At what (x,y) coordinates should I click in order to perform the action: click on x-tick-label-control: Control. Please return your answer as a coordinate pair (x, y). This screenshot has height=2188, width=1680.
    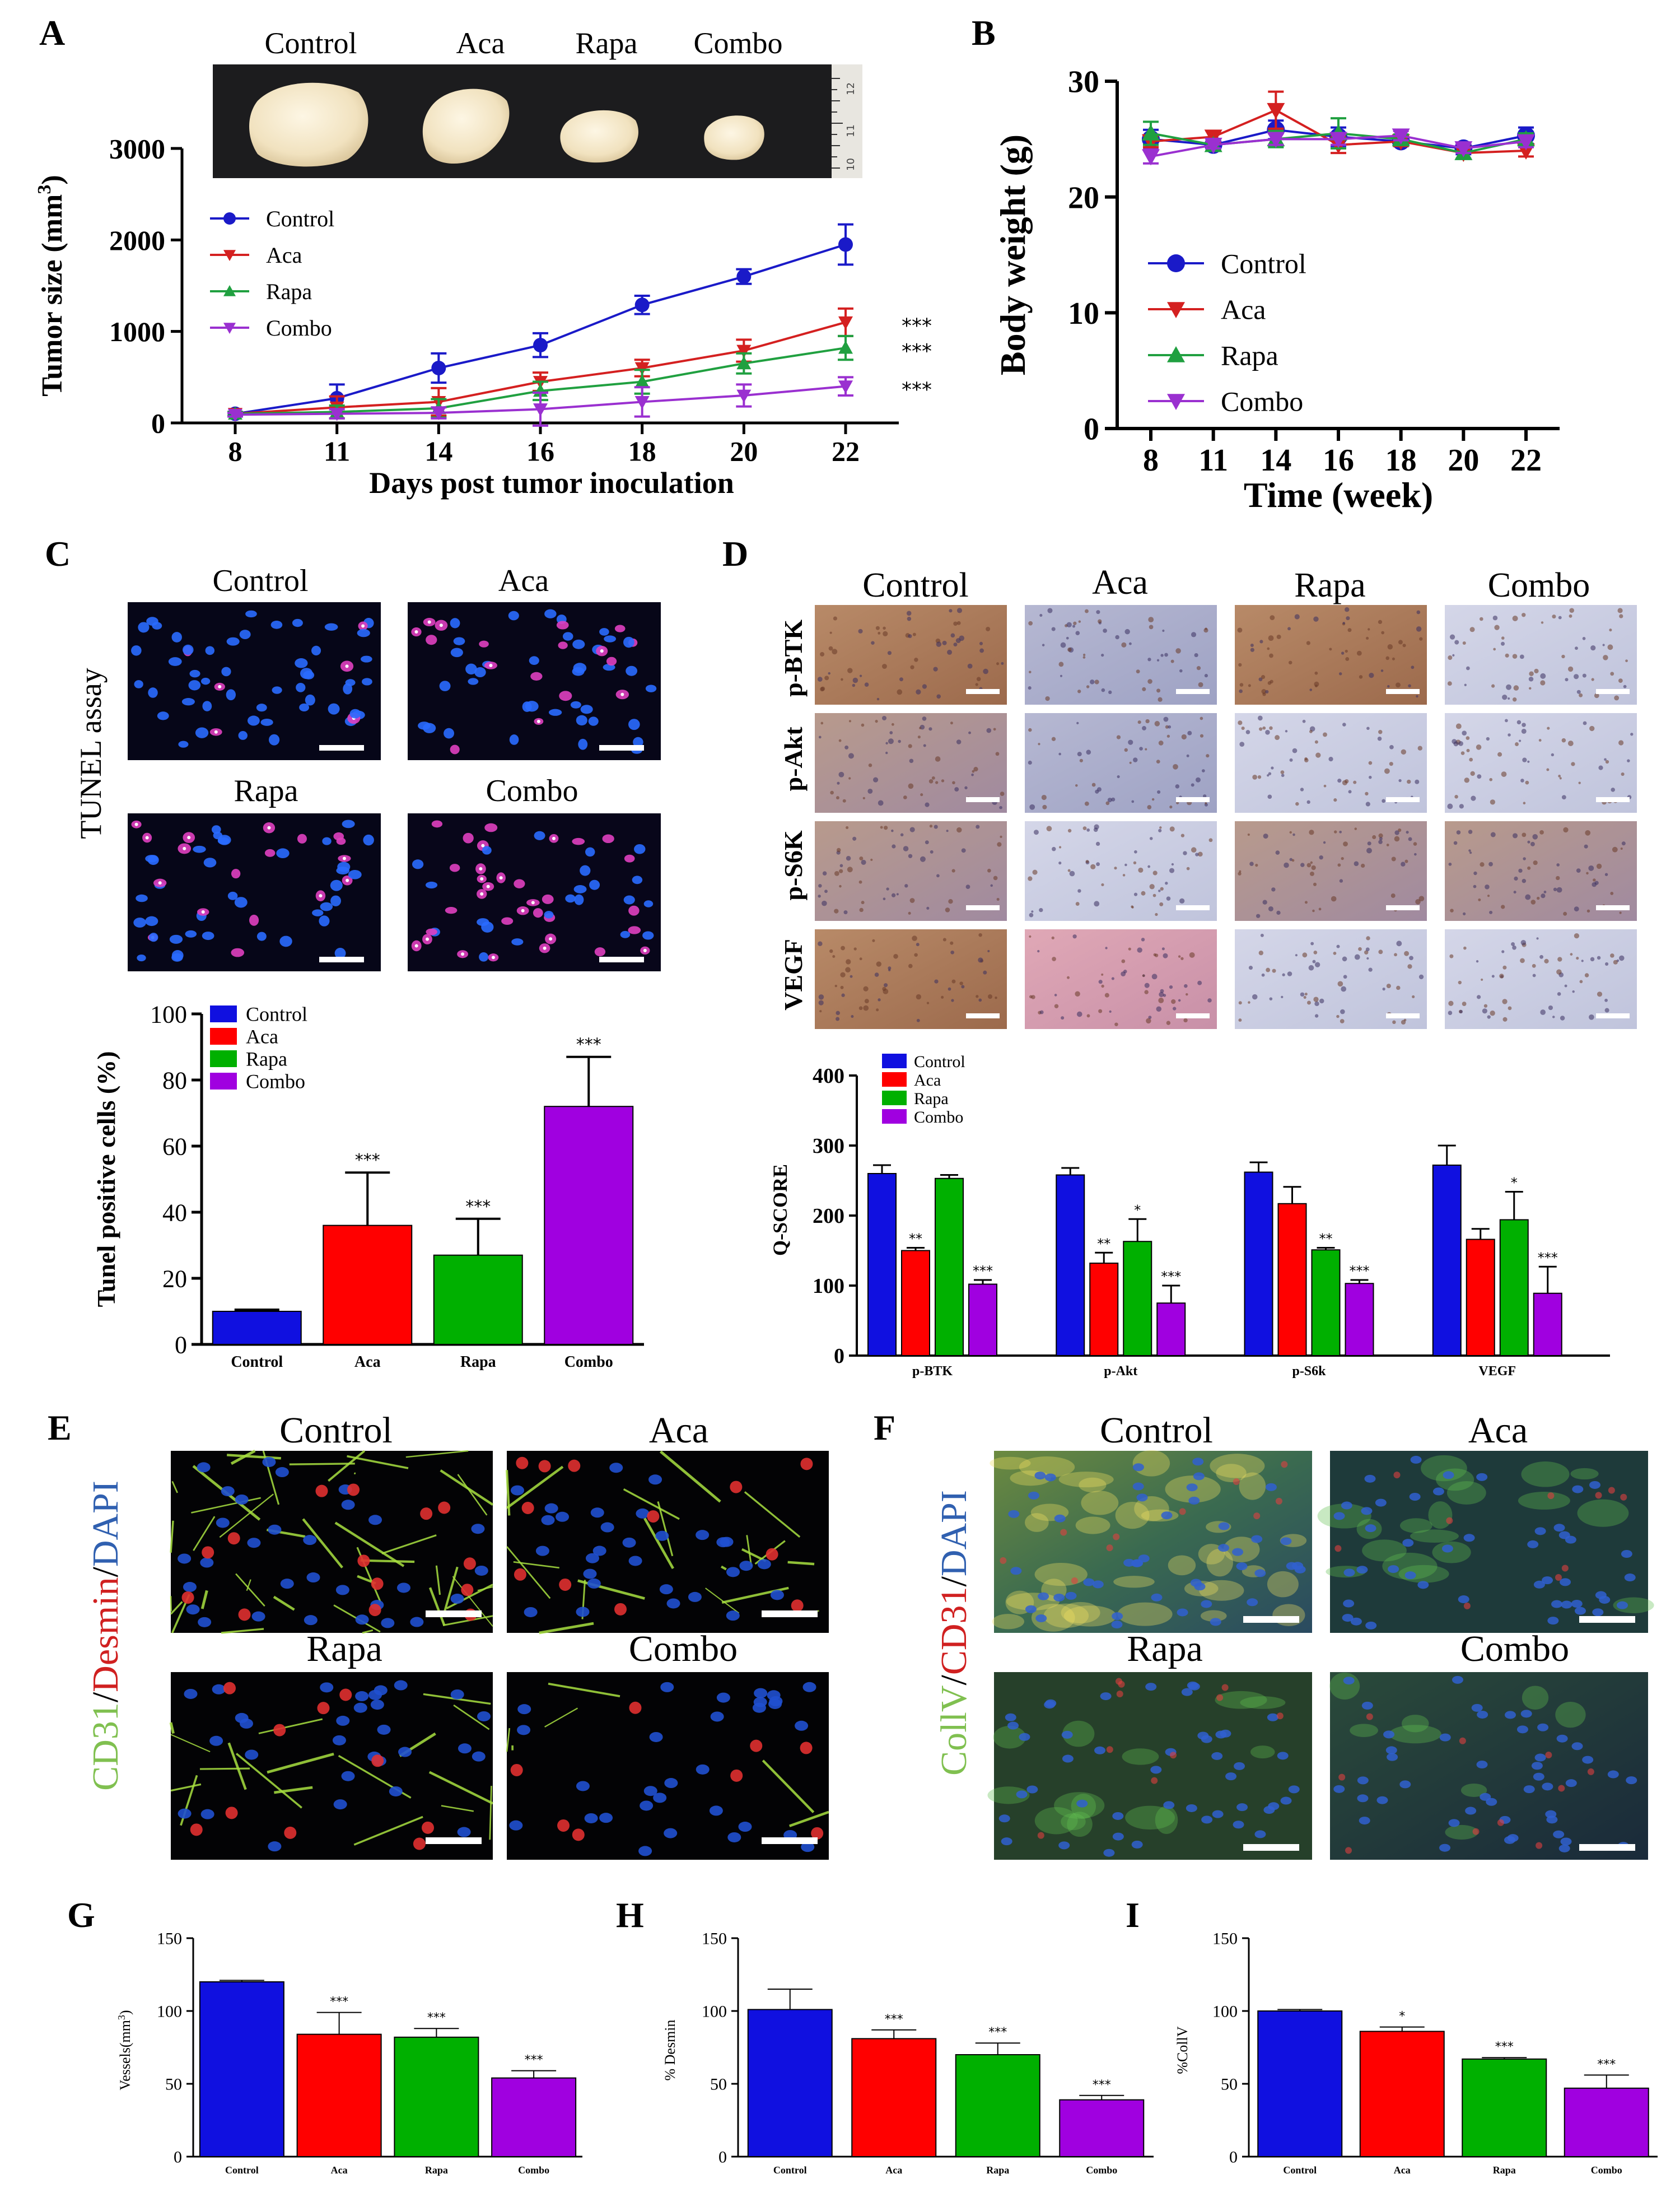
    Looking at the image, I should click on (257, 1362).